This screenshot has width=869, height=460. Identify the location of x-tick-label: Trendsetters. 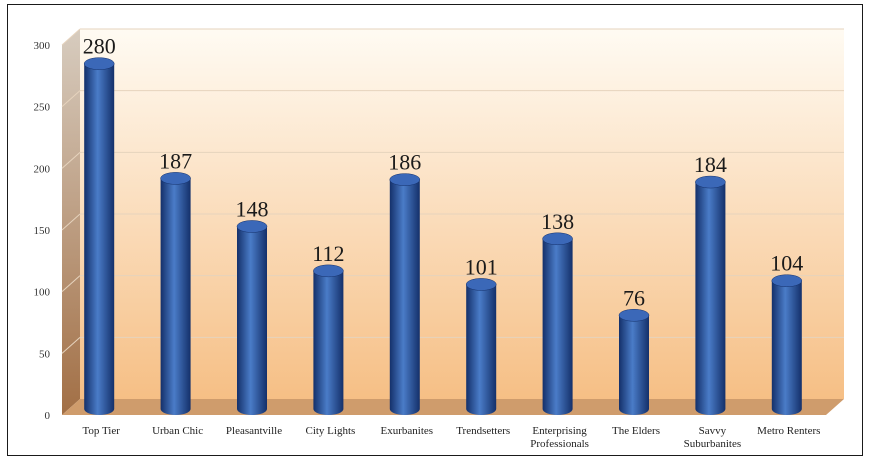
(483, 431).